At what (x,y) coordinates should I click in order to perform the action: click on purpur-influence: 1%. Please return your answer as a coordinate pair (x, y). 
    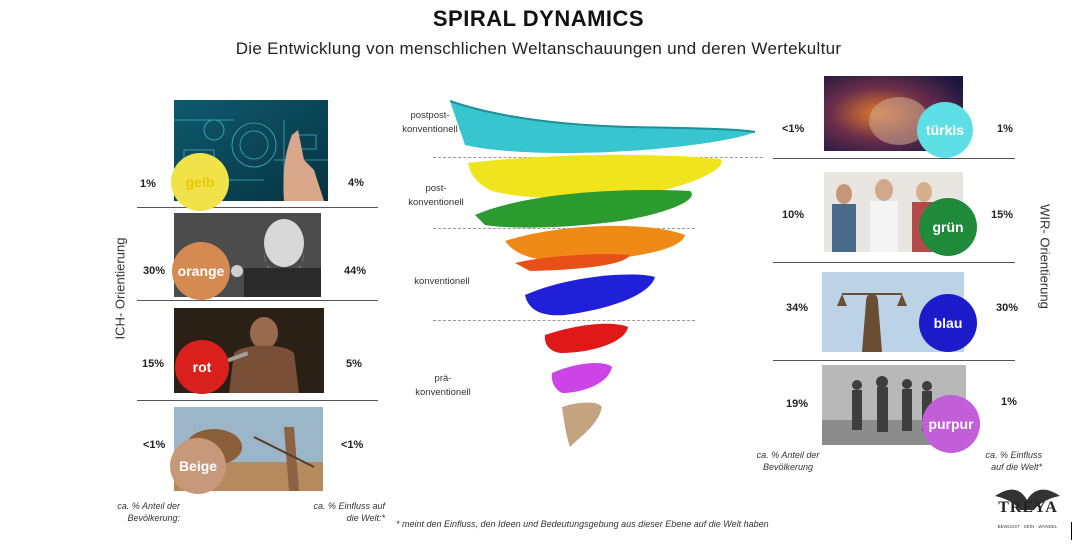
    Looking at the image, I should click on (1009, 402).